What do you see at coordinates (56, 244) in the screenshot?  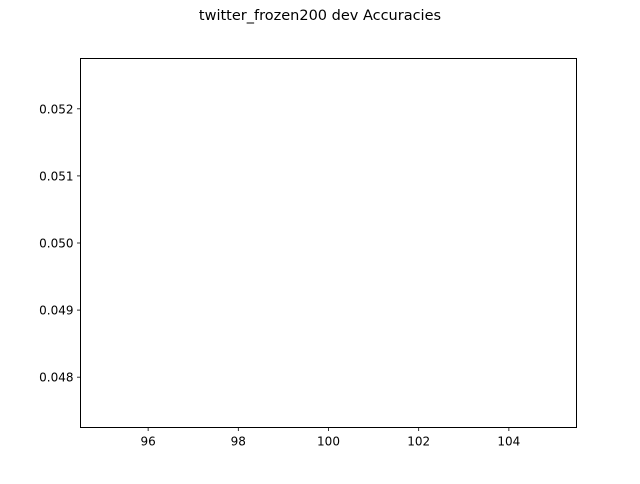 I see `y-tick-label: 0.050` at bounding box center [56, 244].